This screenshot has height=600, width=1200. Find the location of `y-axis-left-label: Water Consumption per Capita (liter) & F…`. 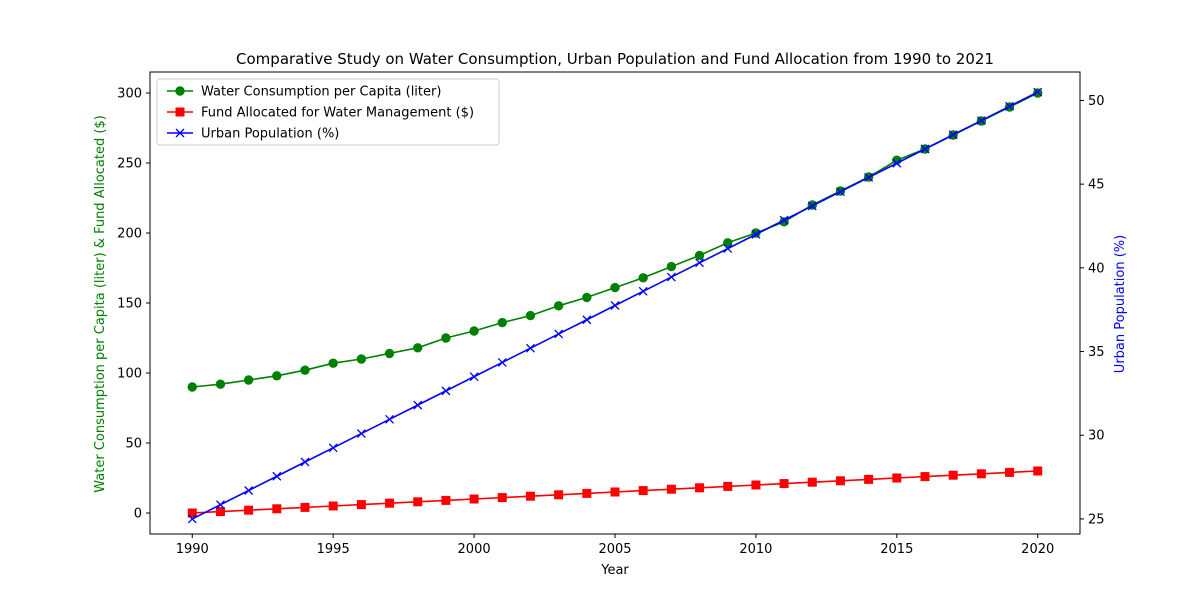

y-axis-left-label: Water Consumption per Capita (liter) & F… is located at coordinates (100, 304).